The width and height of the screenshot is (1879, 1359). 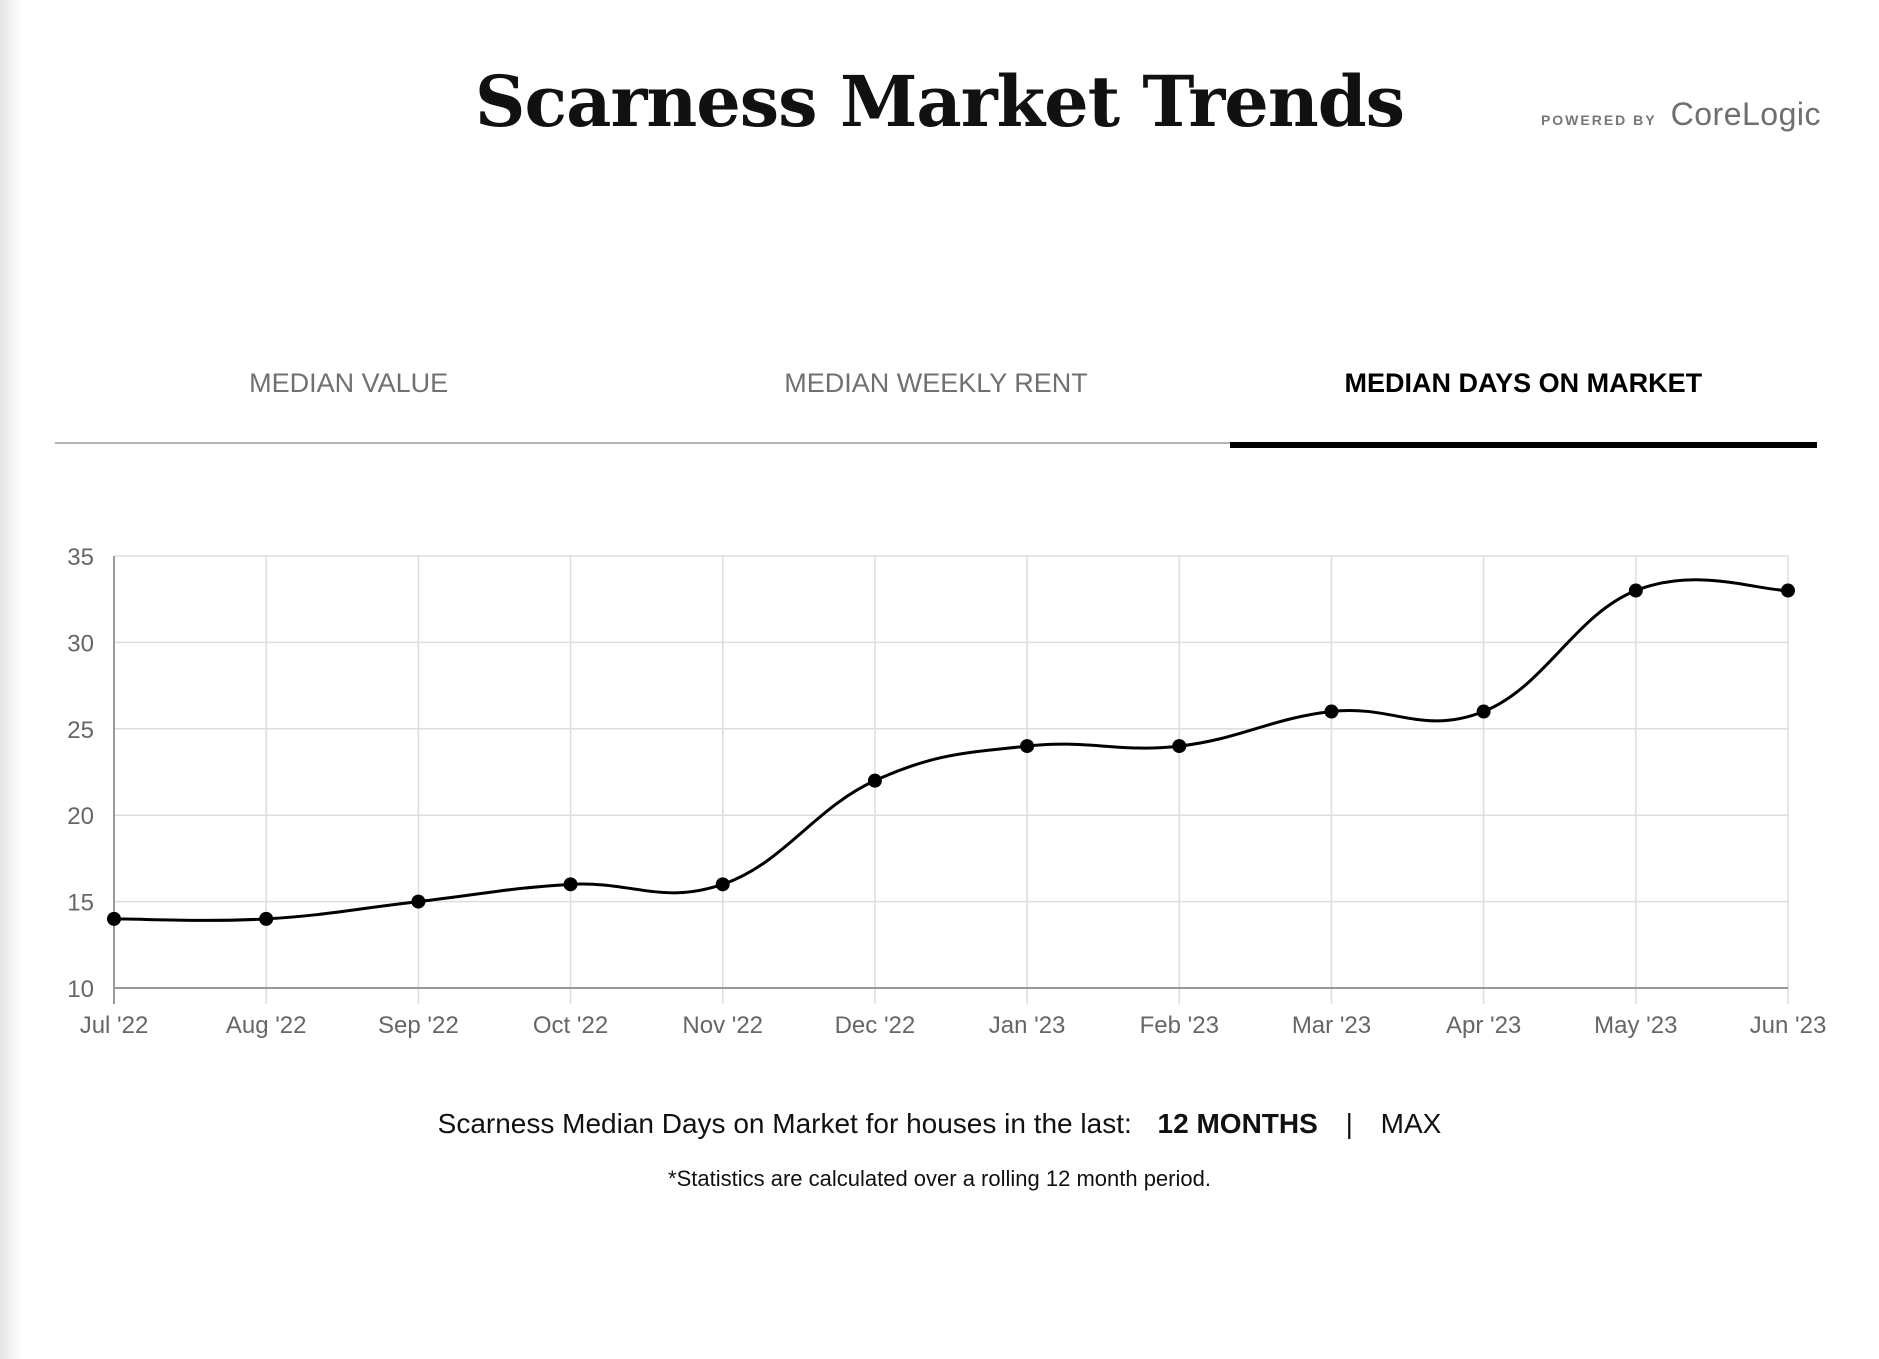 What do you see at coordinates (80, 557) in the screenshot?
I see `y-tick-label: 35` at bounding box center [80, 557].